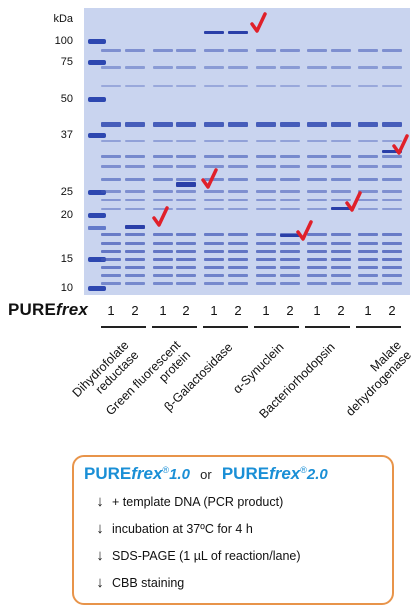 This screenshot has width=414, height=612. Describe the element at coordinates (63, 19) in the screenshot. I see `kda-unit-label: kDa` at that location.